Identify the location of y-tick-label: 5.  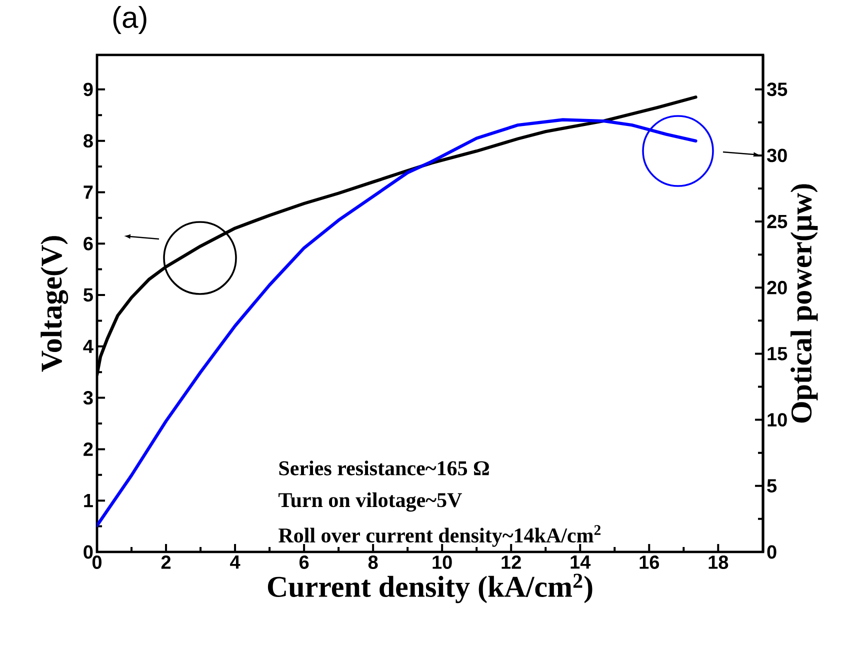
(88, 295).